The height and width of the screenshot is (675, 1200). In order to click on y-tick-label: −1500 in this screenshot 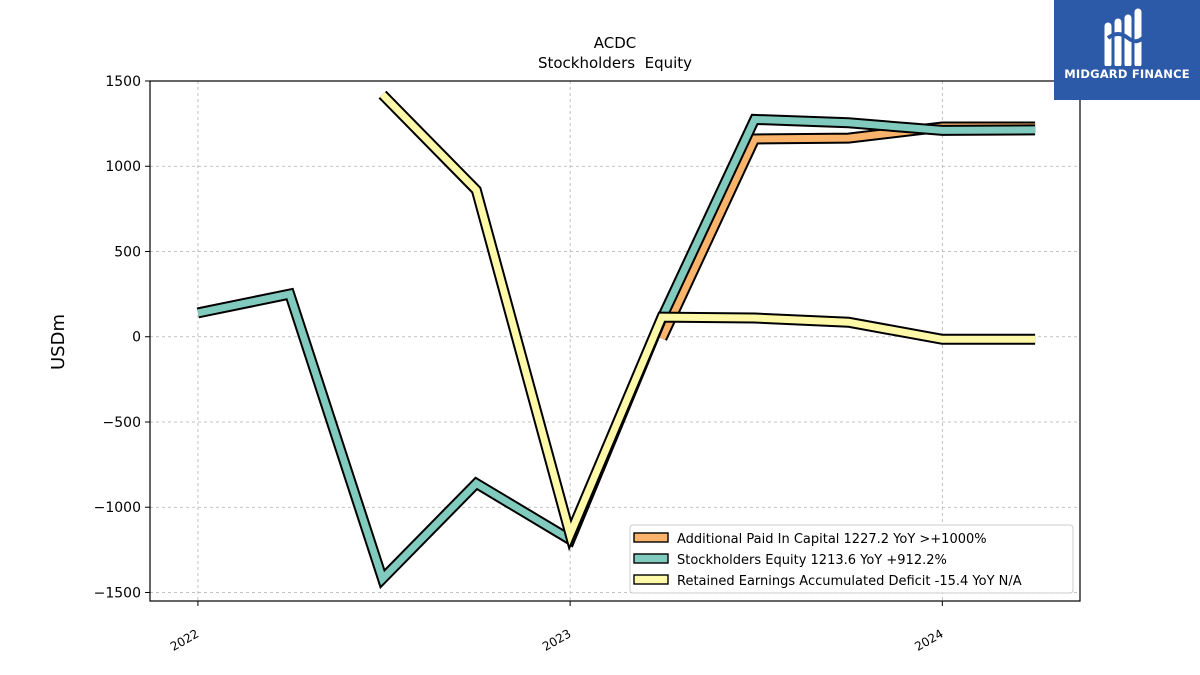, I will do `click(117, 593)`.